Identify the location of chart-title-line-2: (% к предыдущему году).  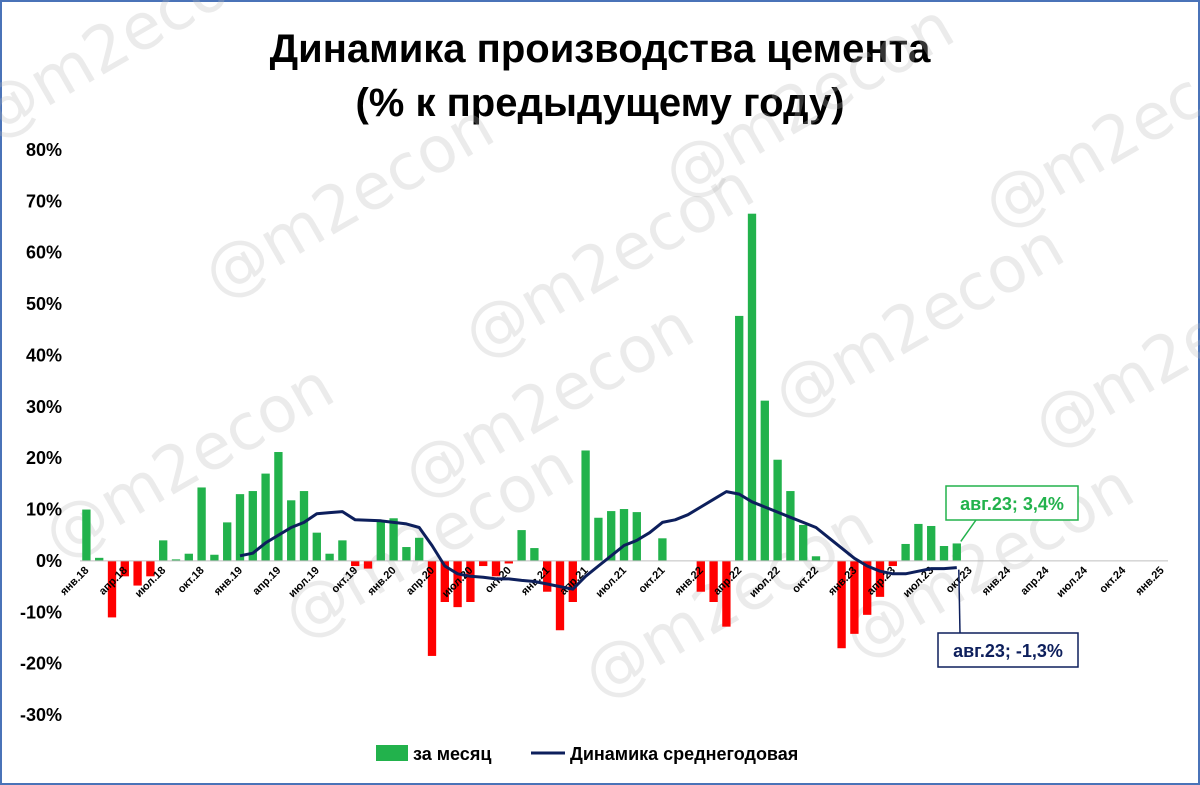
(600, 103).